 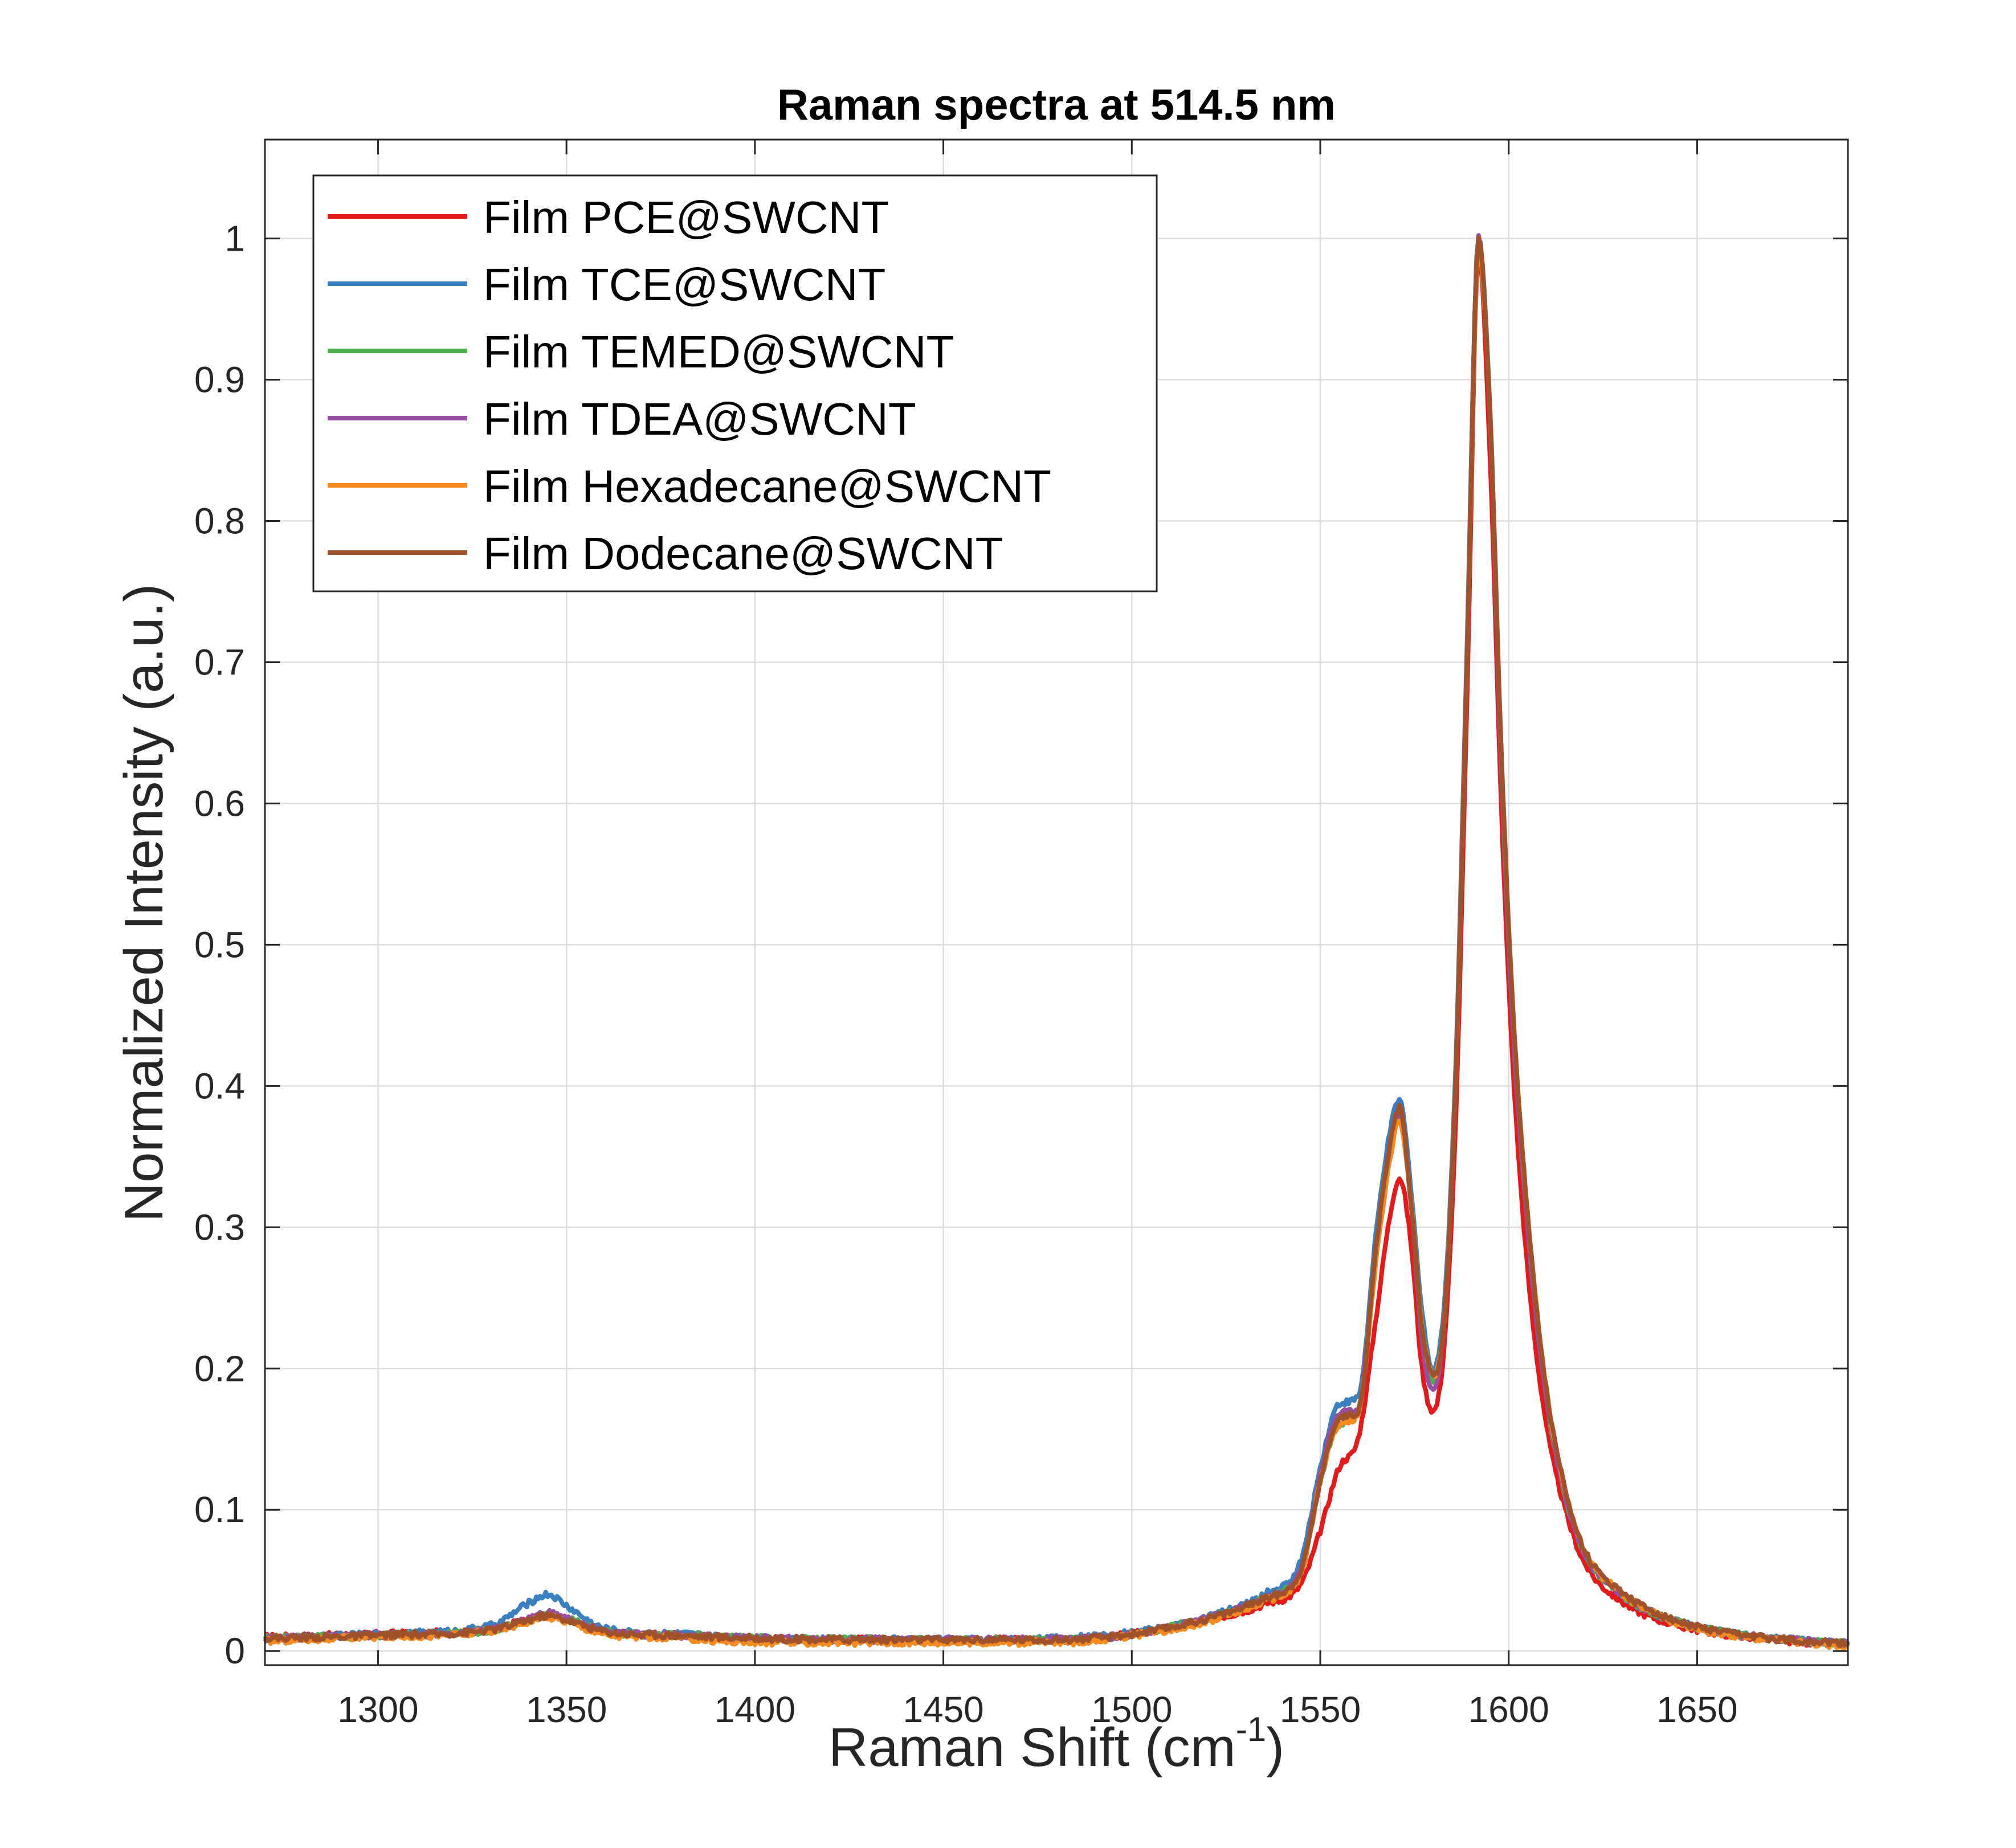 I want to click on x-tick-label: 1550, so click(x=1321, y=1709).